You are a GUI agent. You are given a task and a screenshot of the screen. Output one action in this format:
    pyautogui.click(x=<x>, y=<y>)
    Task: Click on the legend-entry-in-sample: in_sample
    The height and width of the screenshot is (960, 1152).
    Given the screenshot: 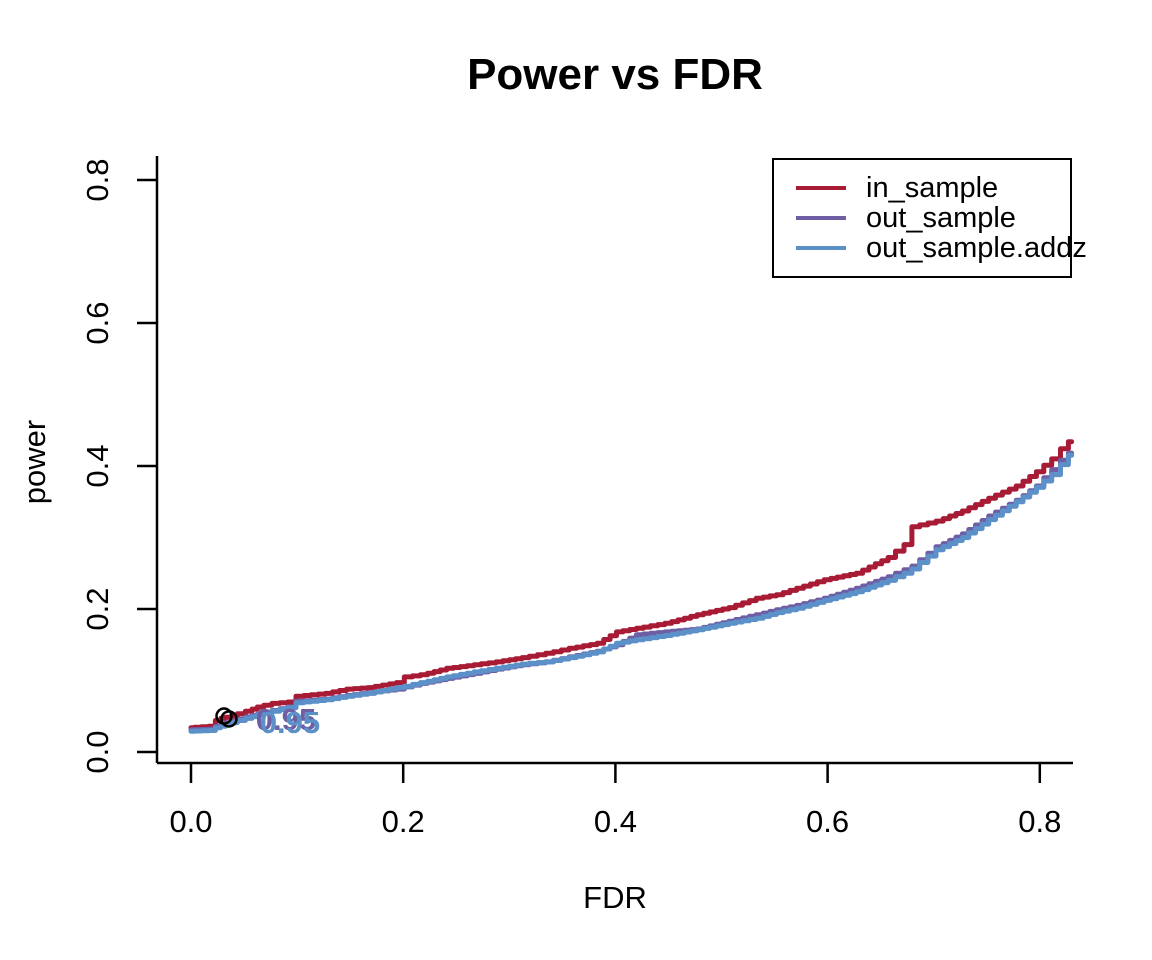 What is the action you would take?
    pyautogui.click(x=922, y=187)
    